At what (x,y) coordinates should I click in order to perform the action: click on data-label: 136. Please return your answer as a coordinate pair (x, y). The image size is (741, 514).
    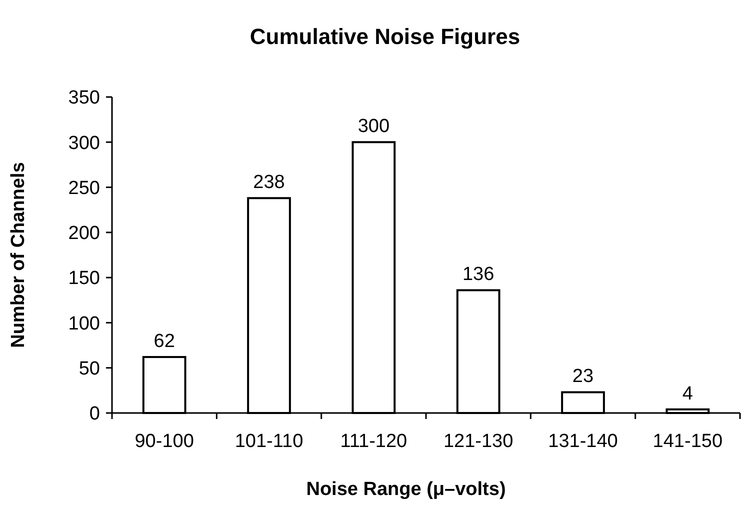
    Looking at the image, I should click on (478, 275).